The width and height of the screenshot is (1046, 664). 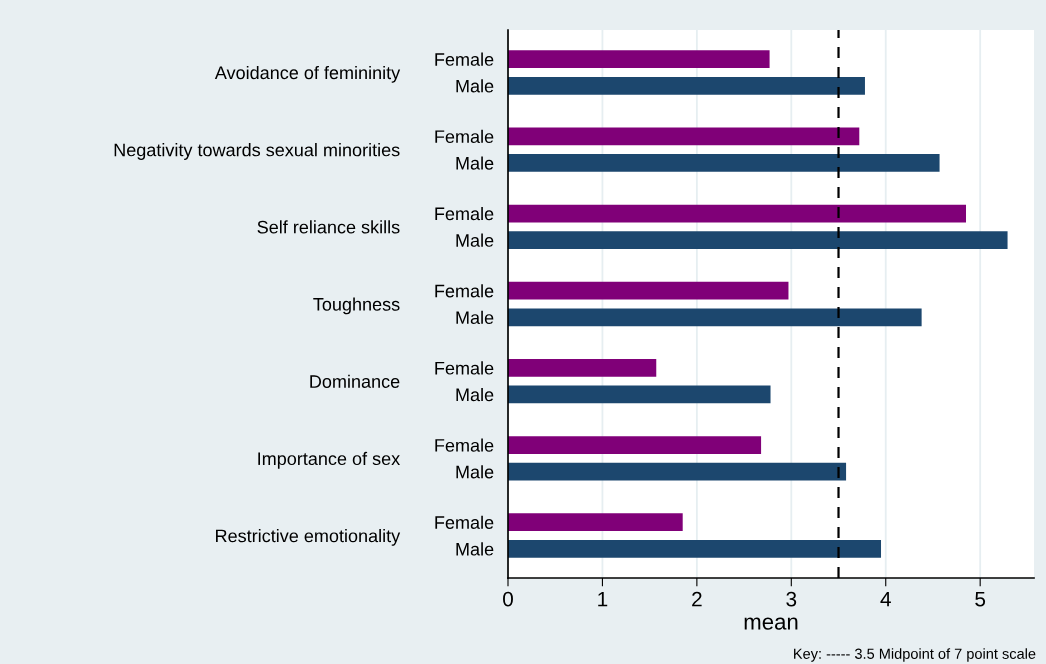 What do you see at coordinates (257, 151) in the screenshot?
I see `y-tick-label: Negativity towards sexual minorities` at bounding box center [257, 151].